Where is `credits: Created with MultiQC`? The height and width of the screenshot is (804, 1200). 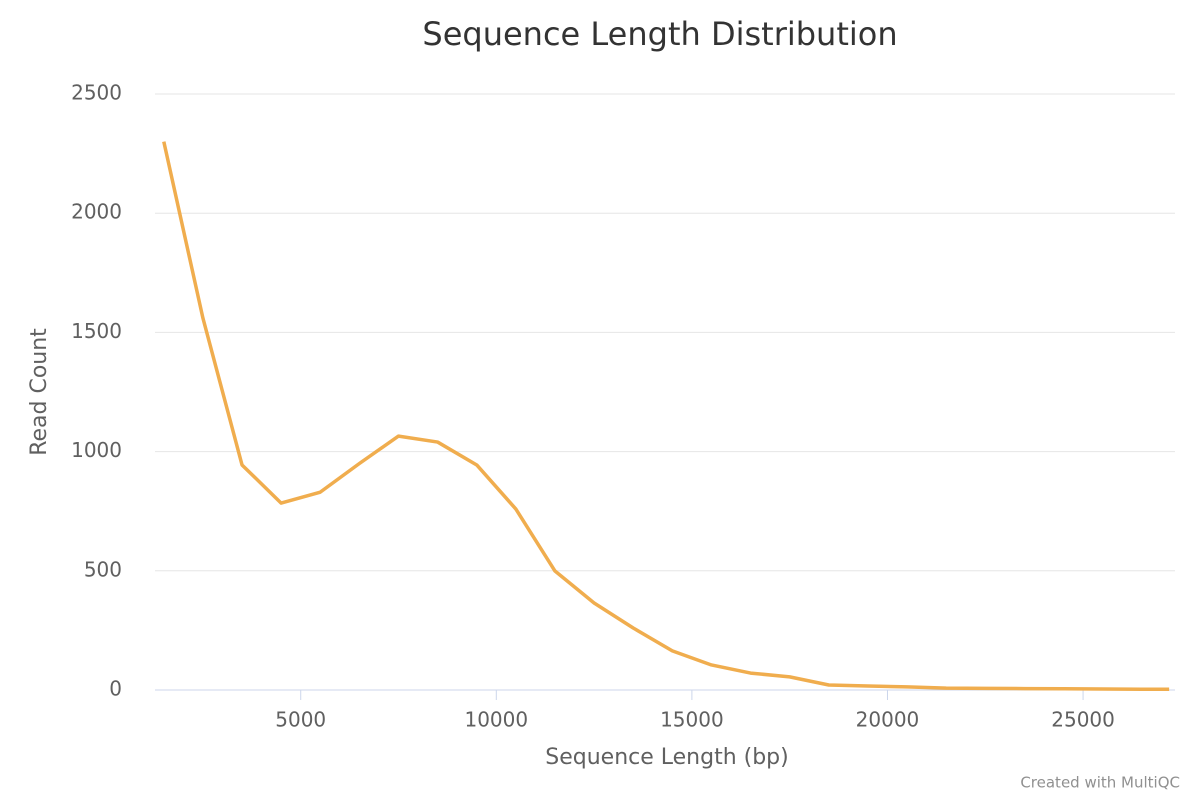
credits: Created with MultiQC is located at coordinates (1100, 783).